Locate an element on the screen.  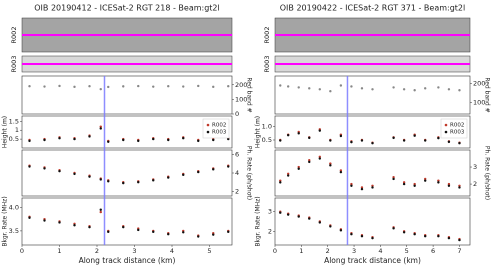
y-tick-label: 1 is located at coordinates (17, 130).